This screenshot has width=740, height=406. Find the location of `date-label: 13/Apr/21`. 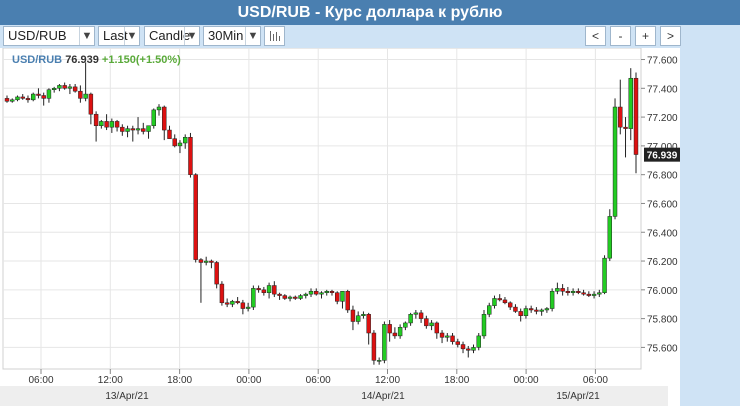

date-label: 13/Apr/21 is located at coordinates (127, 396).